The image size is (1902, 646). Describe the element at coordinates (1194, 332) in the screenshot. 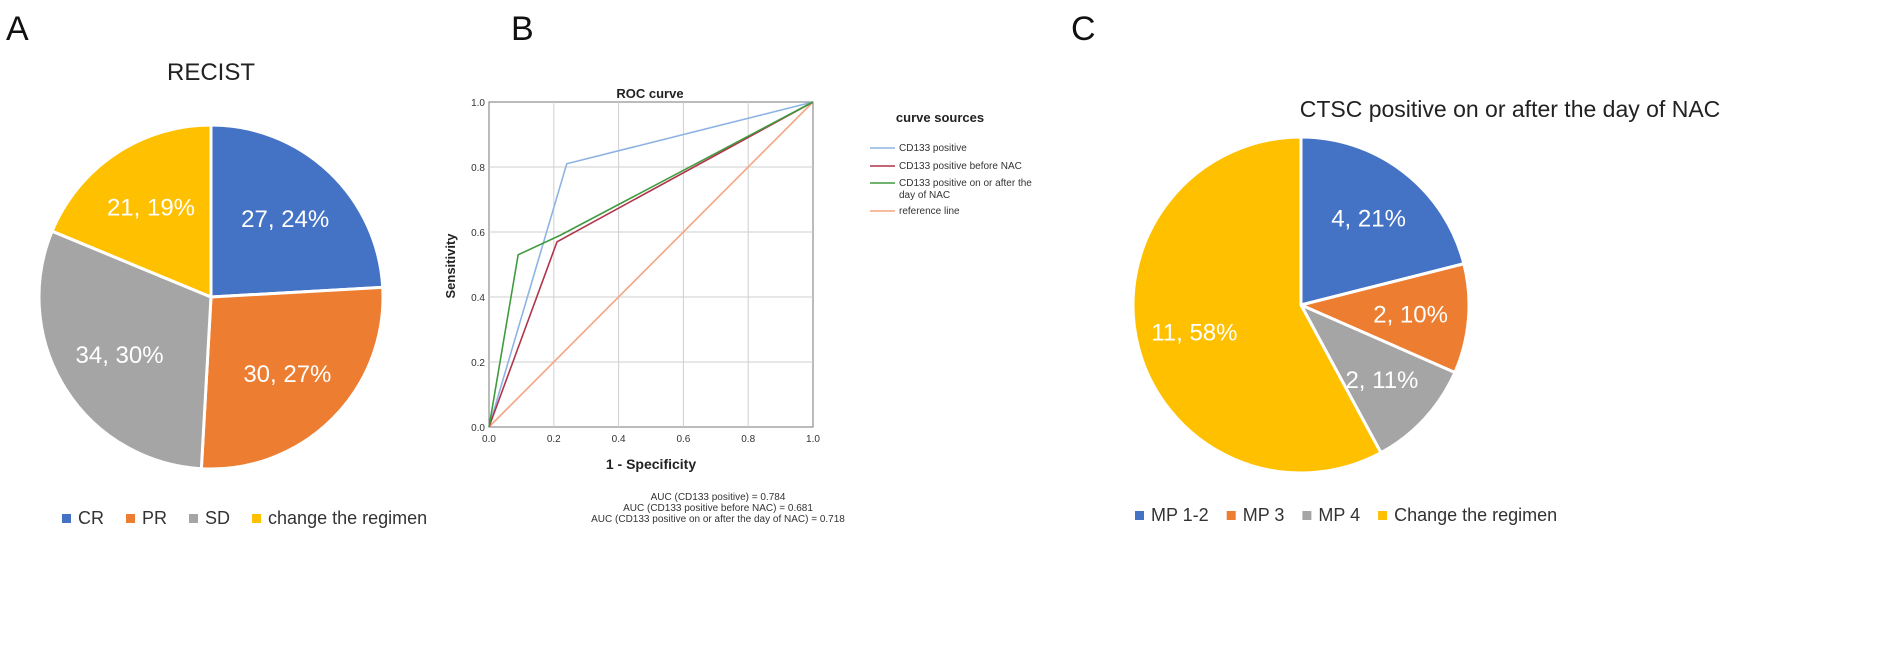

I see `pie-data-label-change-the-regimen: 11, 58%` at that location.